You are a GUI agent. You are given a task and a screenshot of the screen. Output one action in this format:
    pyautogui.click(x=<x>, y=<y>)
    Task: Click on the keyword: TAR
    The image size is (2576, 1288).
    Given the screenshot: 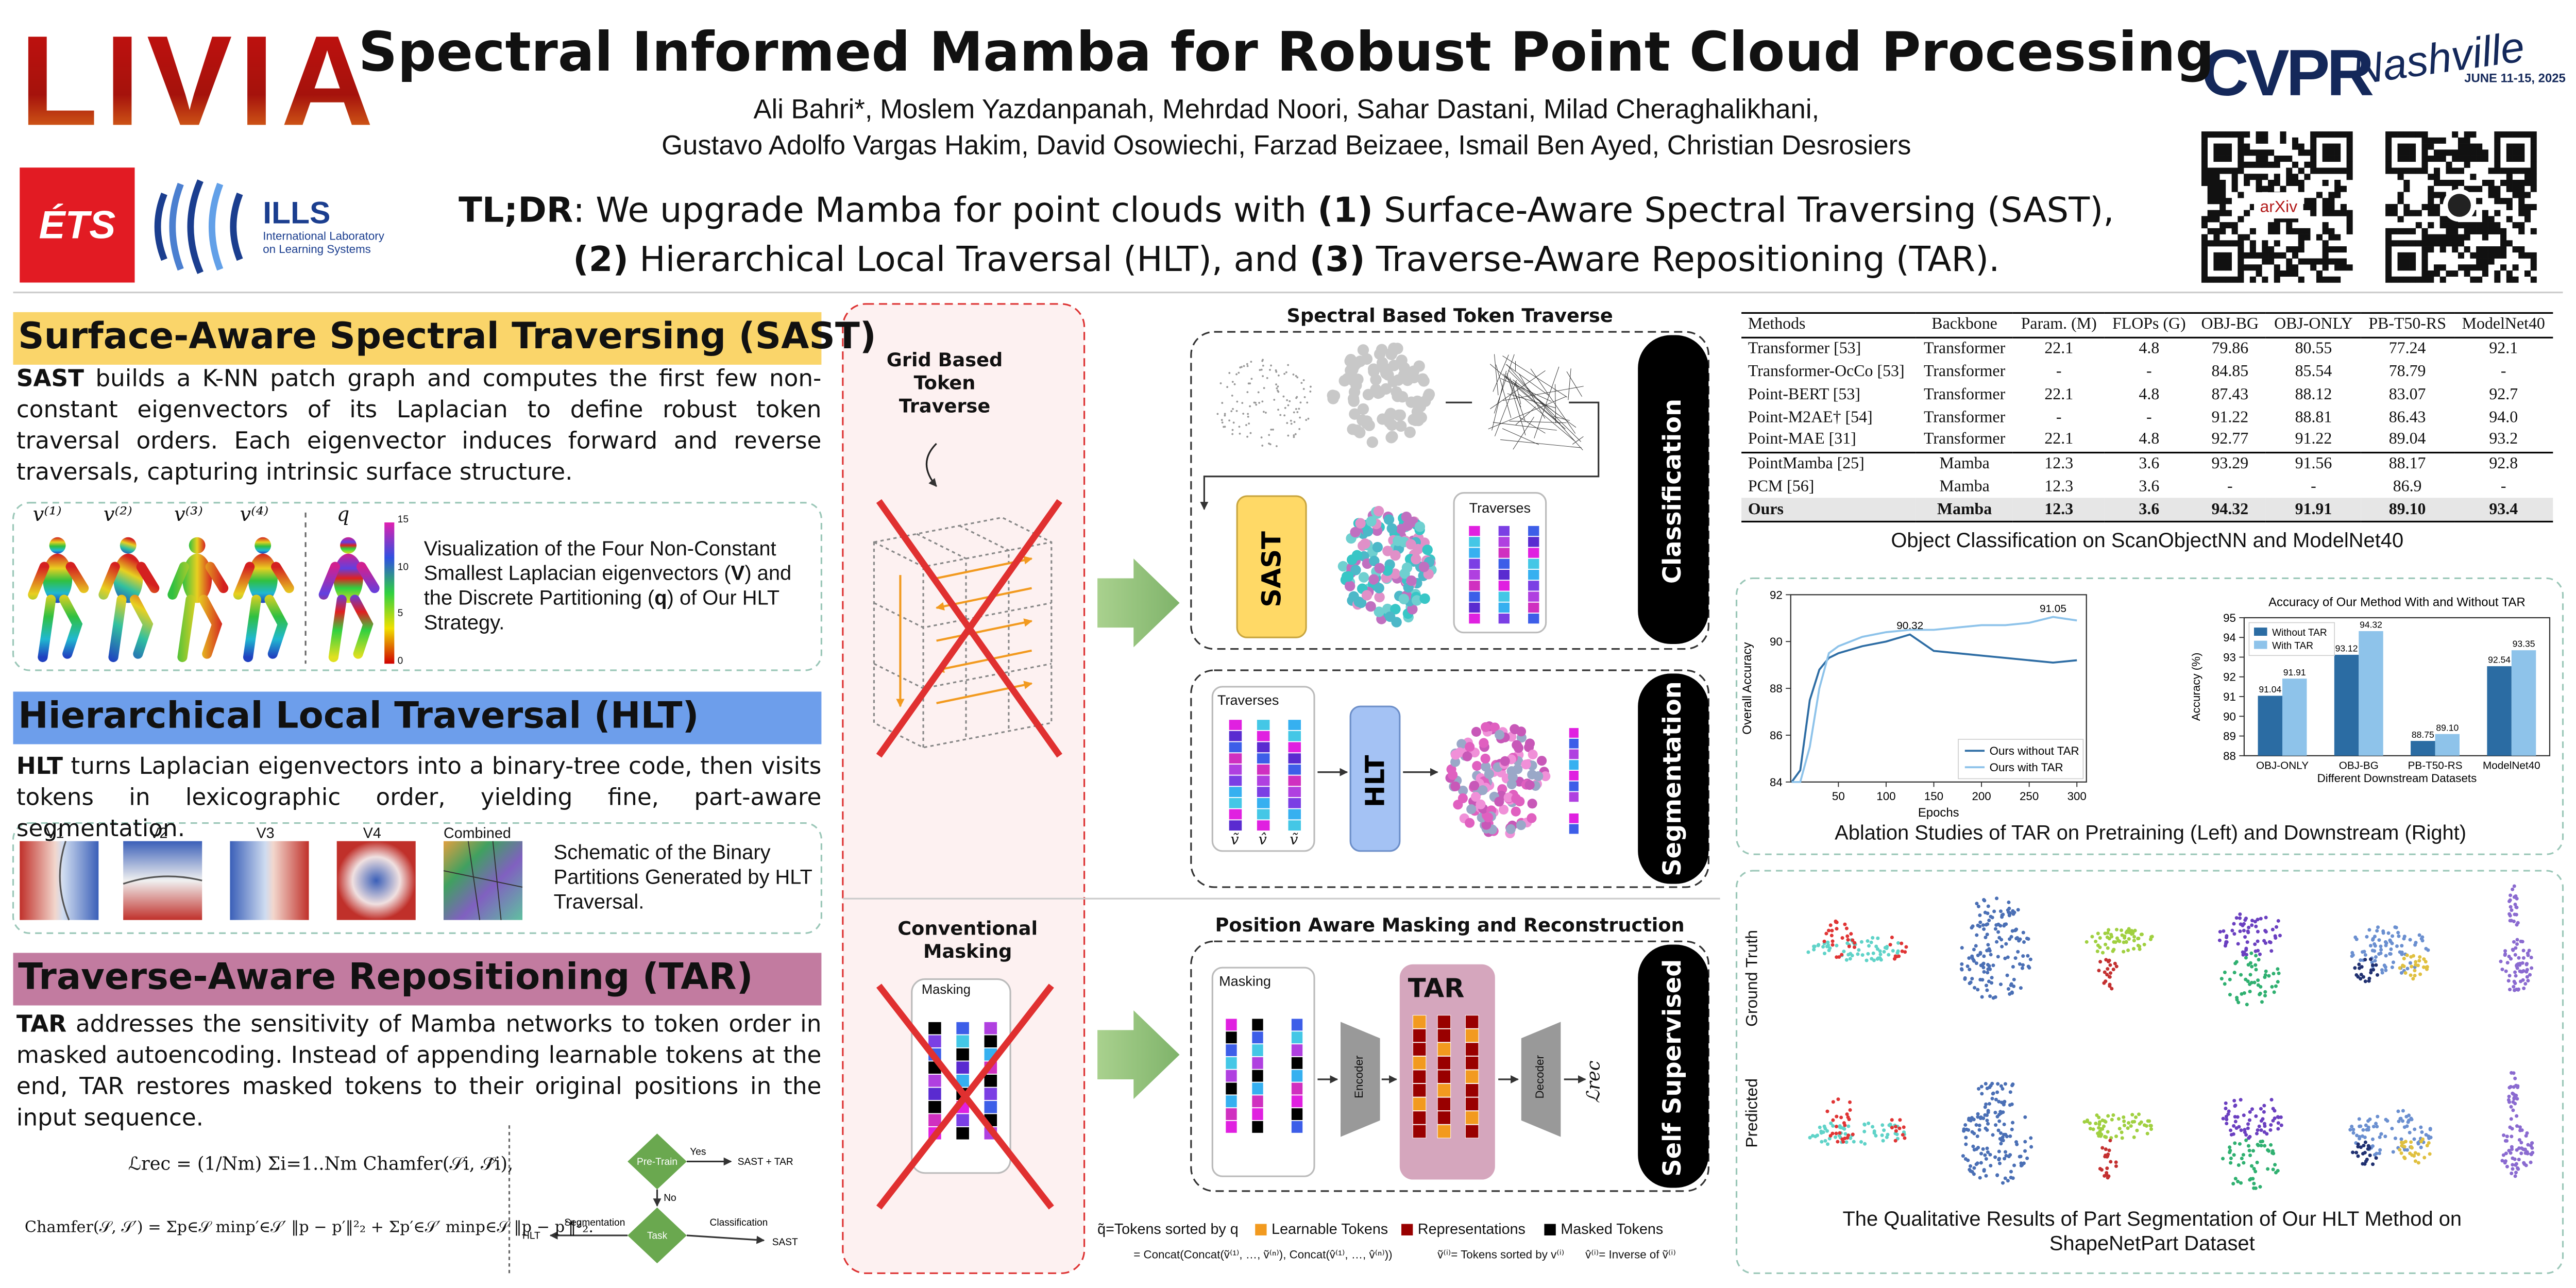 What is the action you would take?
    pyautogui.click(x=41, y=1025)
    